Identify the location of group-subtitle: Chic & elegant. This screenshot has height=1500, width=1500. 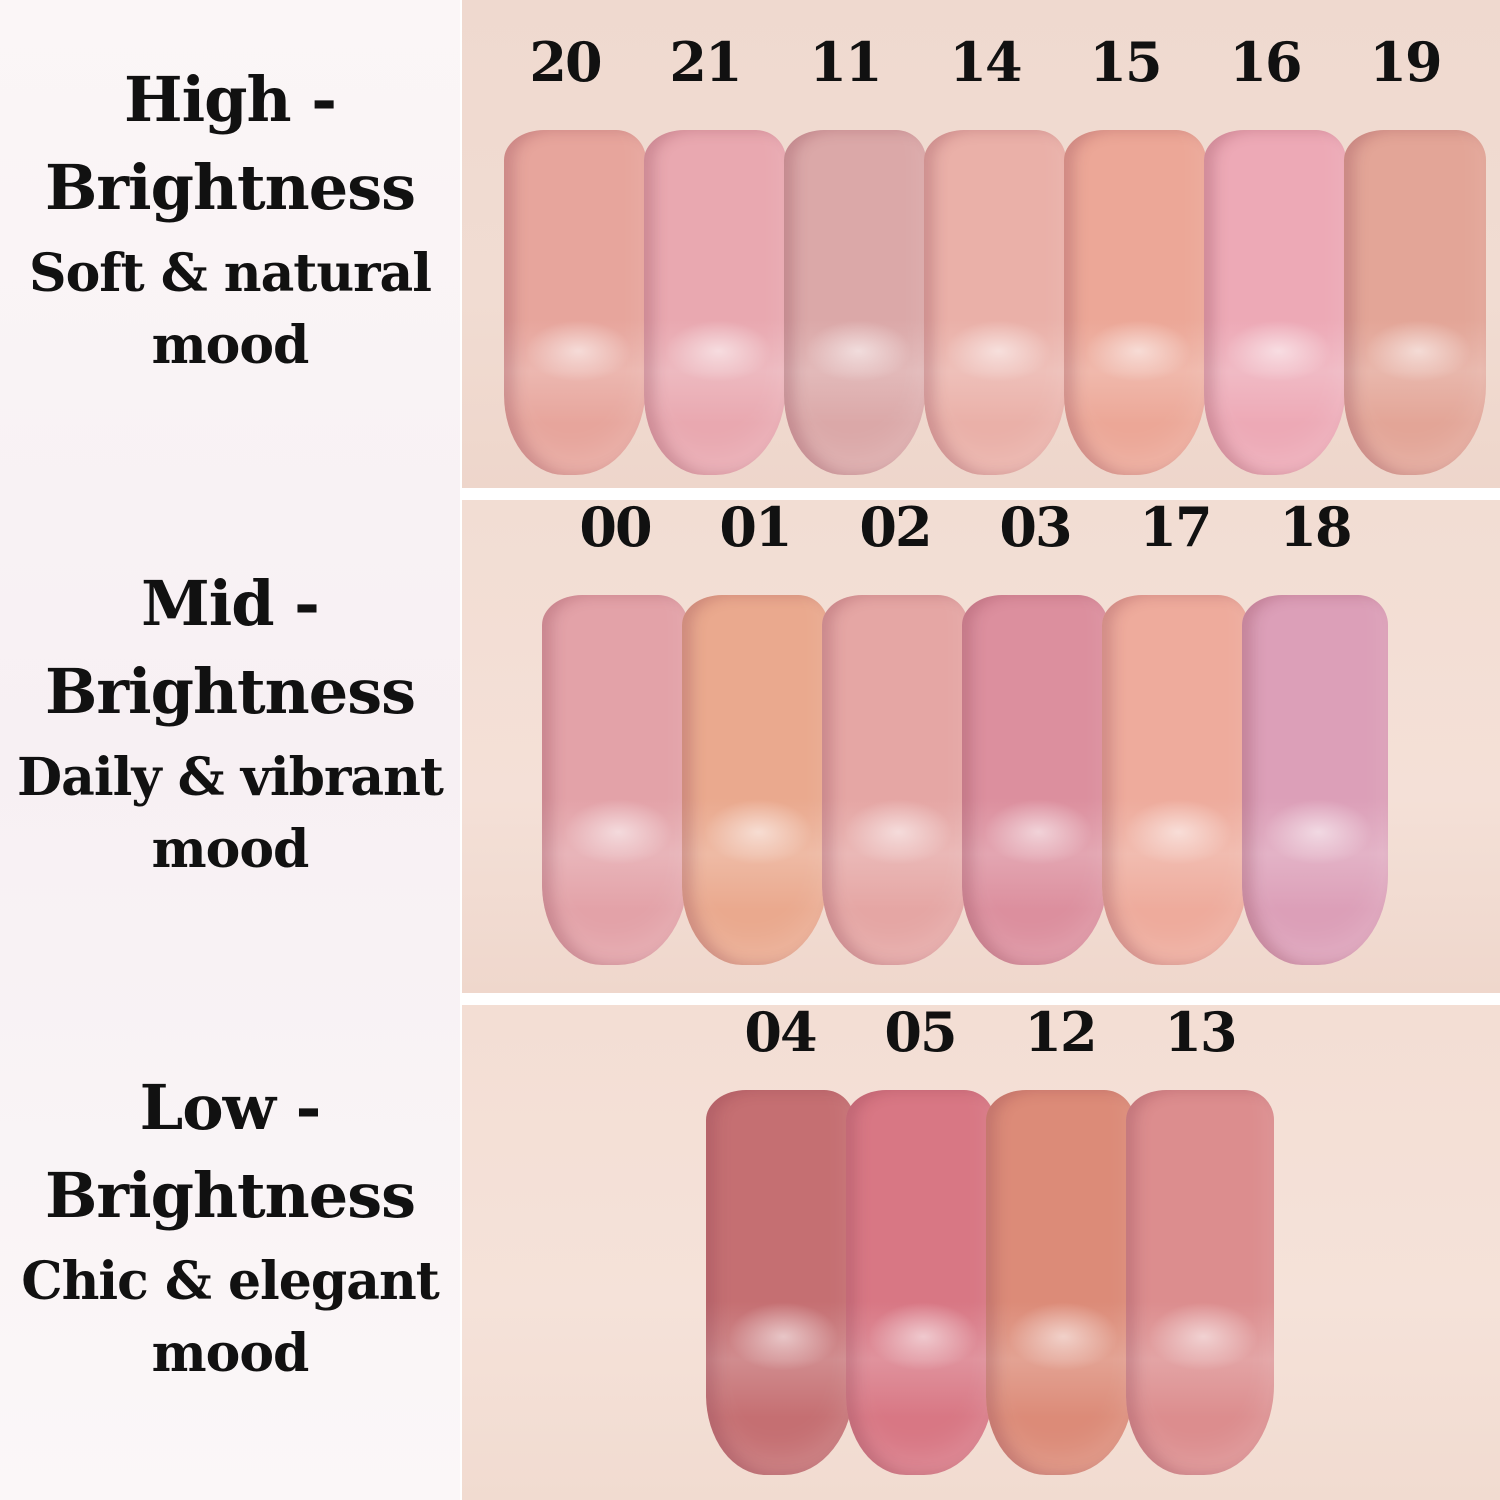
(230, 1281).